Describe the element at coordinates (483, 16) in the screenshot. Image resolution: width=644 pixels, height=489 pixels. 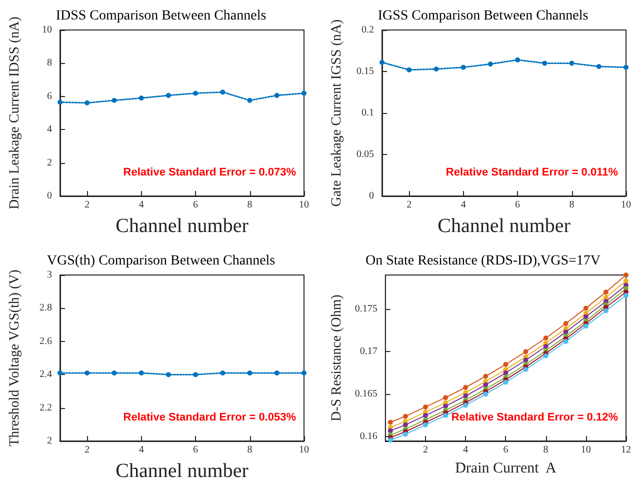
I see `chart-title: IGSS Comparison Between Channels` at that location.